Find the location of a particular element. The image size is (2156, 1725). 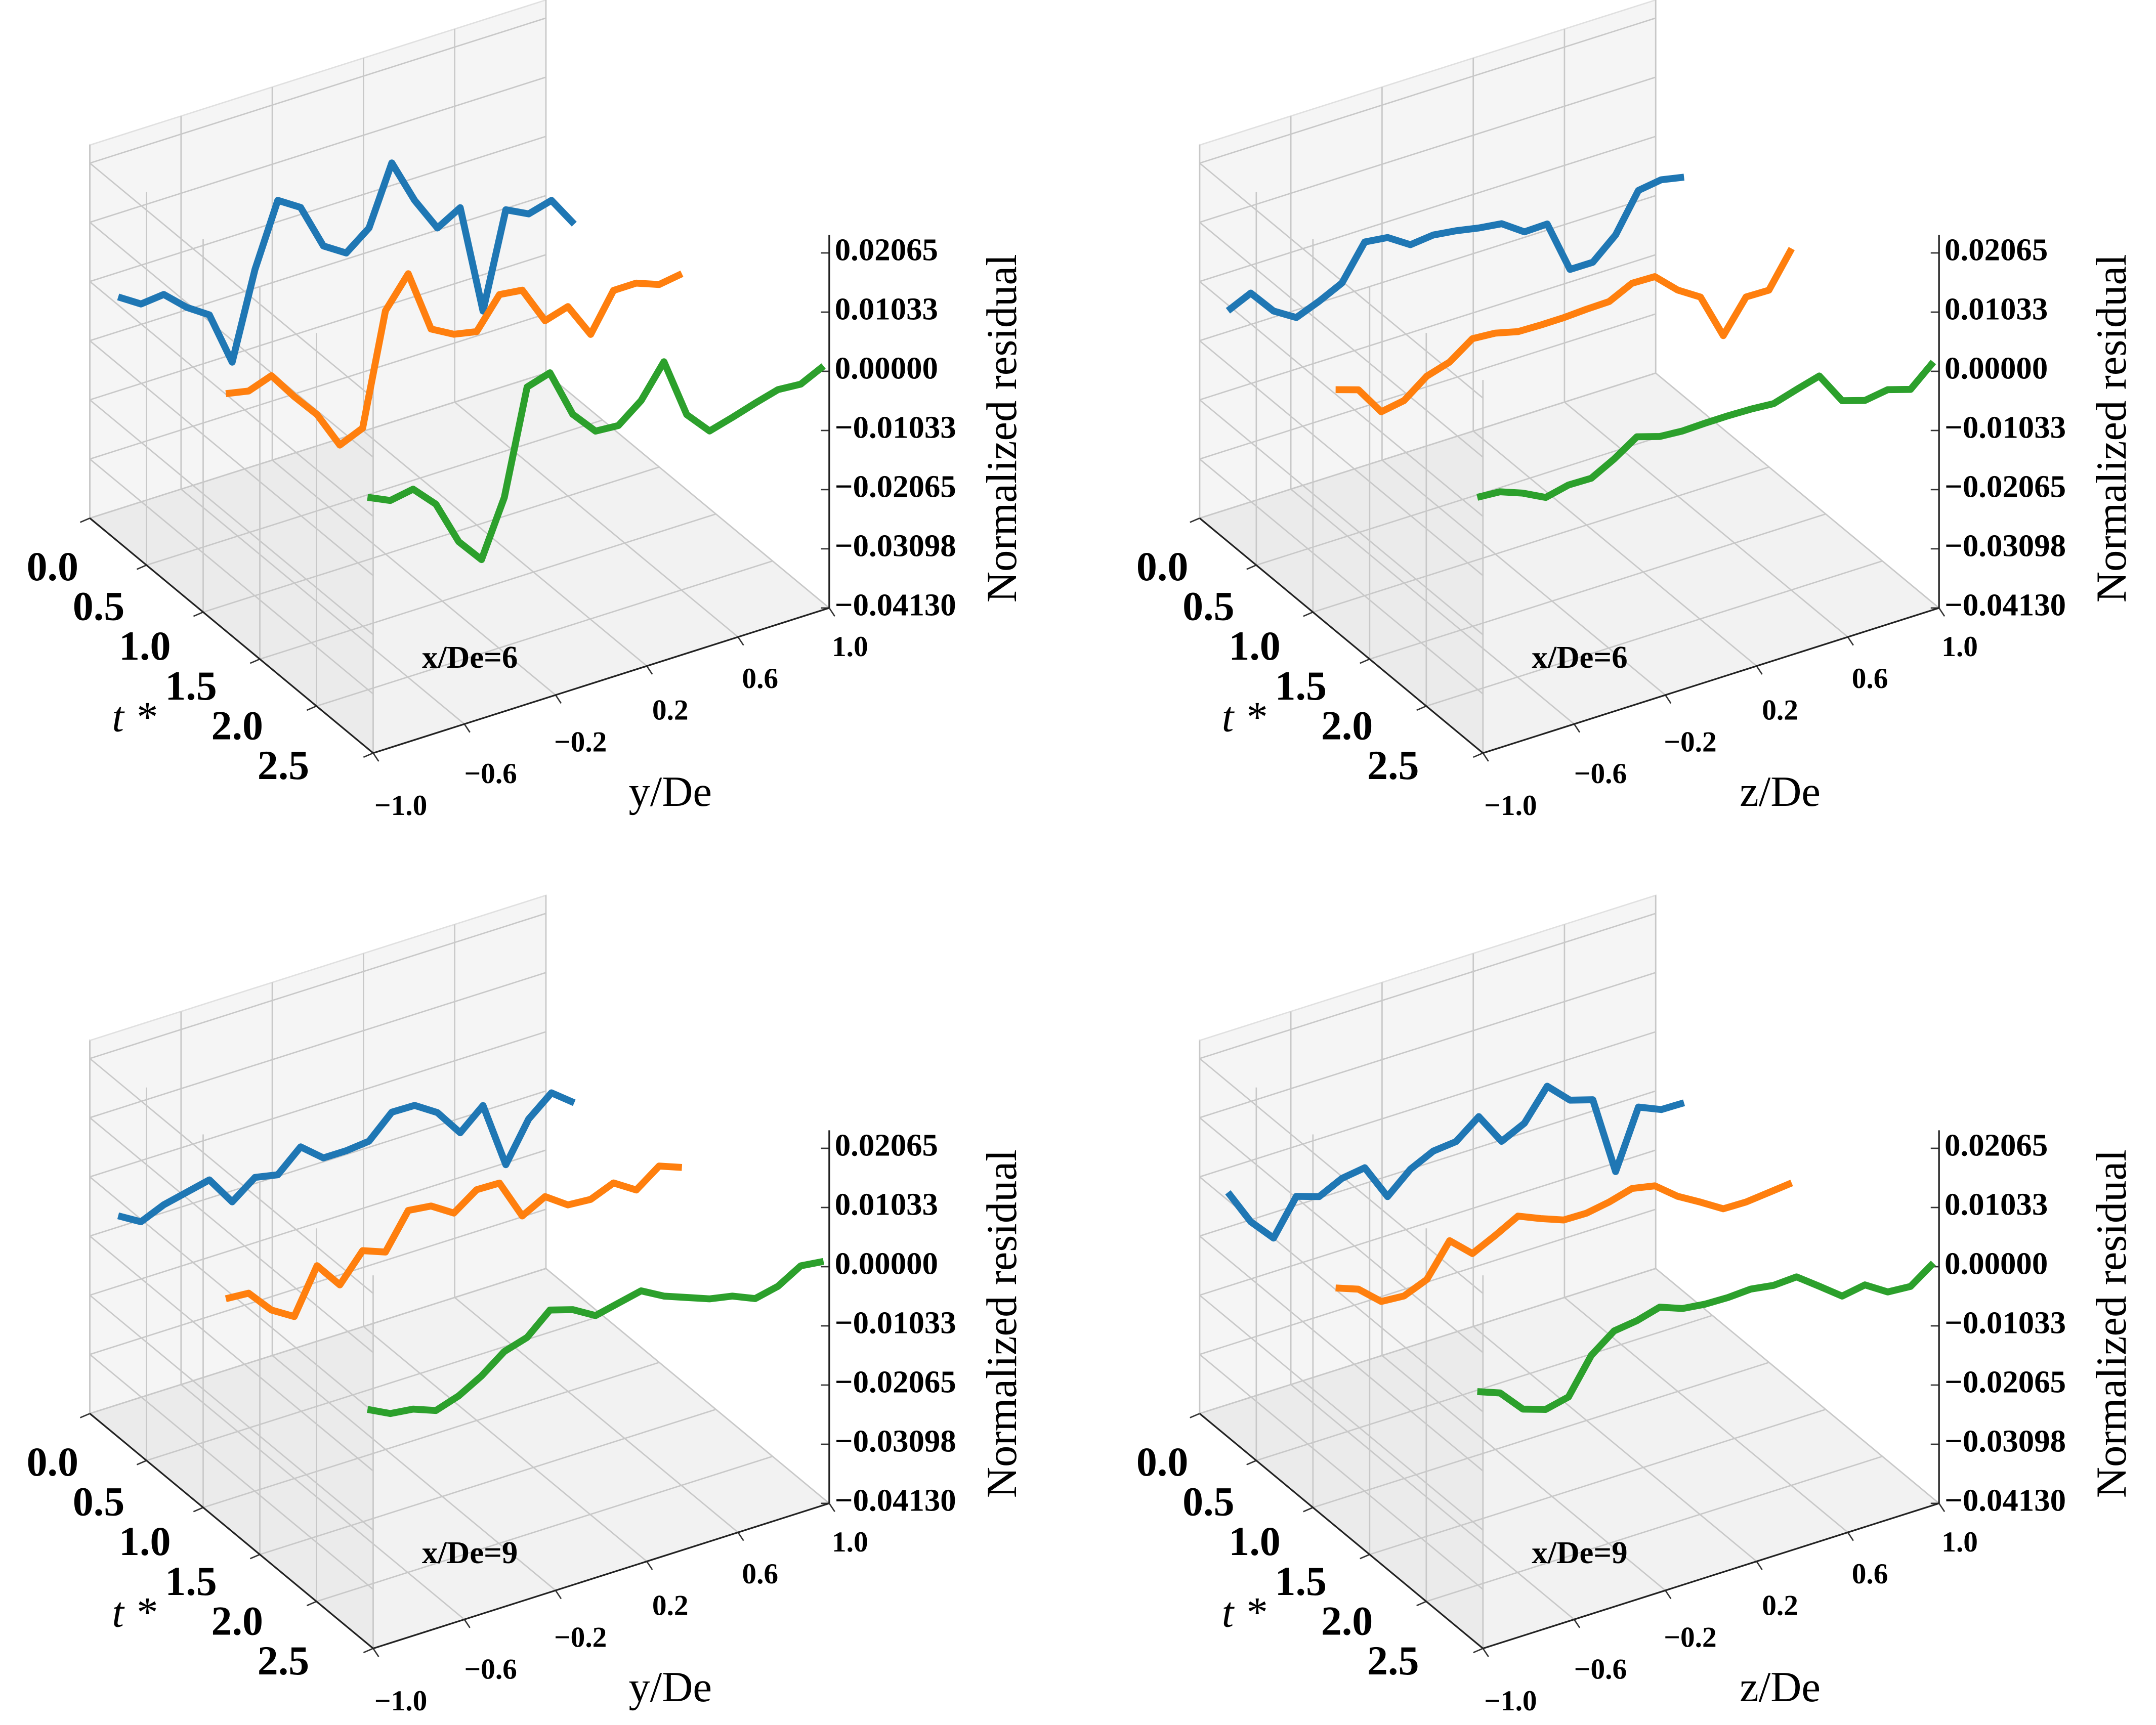

x-tick-label: 0.6 is located at coordinates (760, 679).